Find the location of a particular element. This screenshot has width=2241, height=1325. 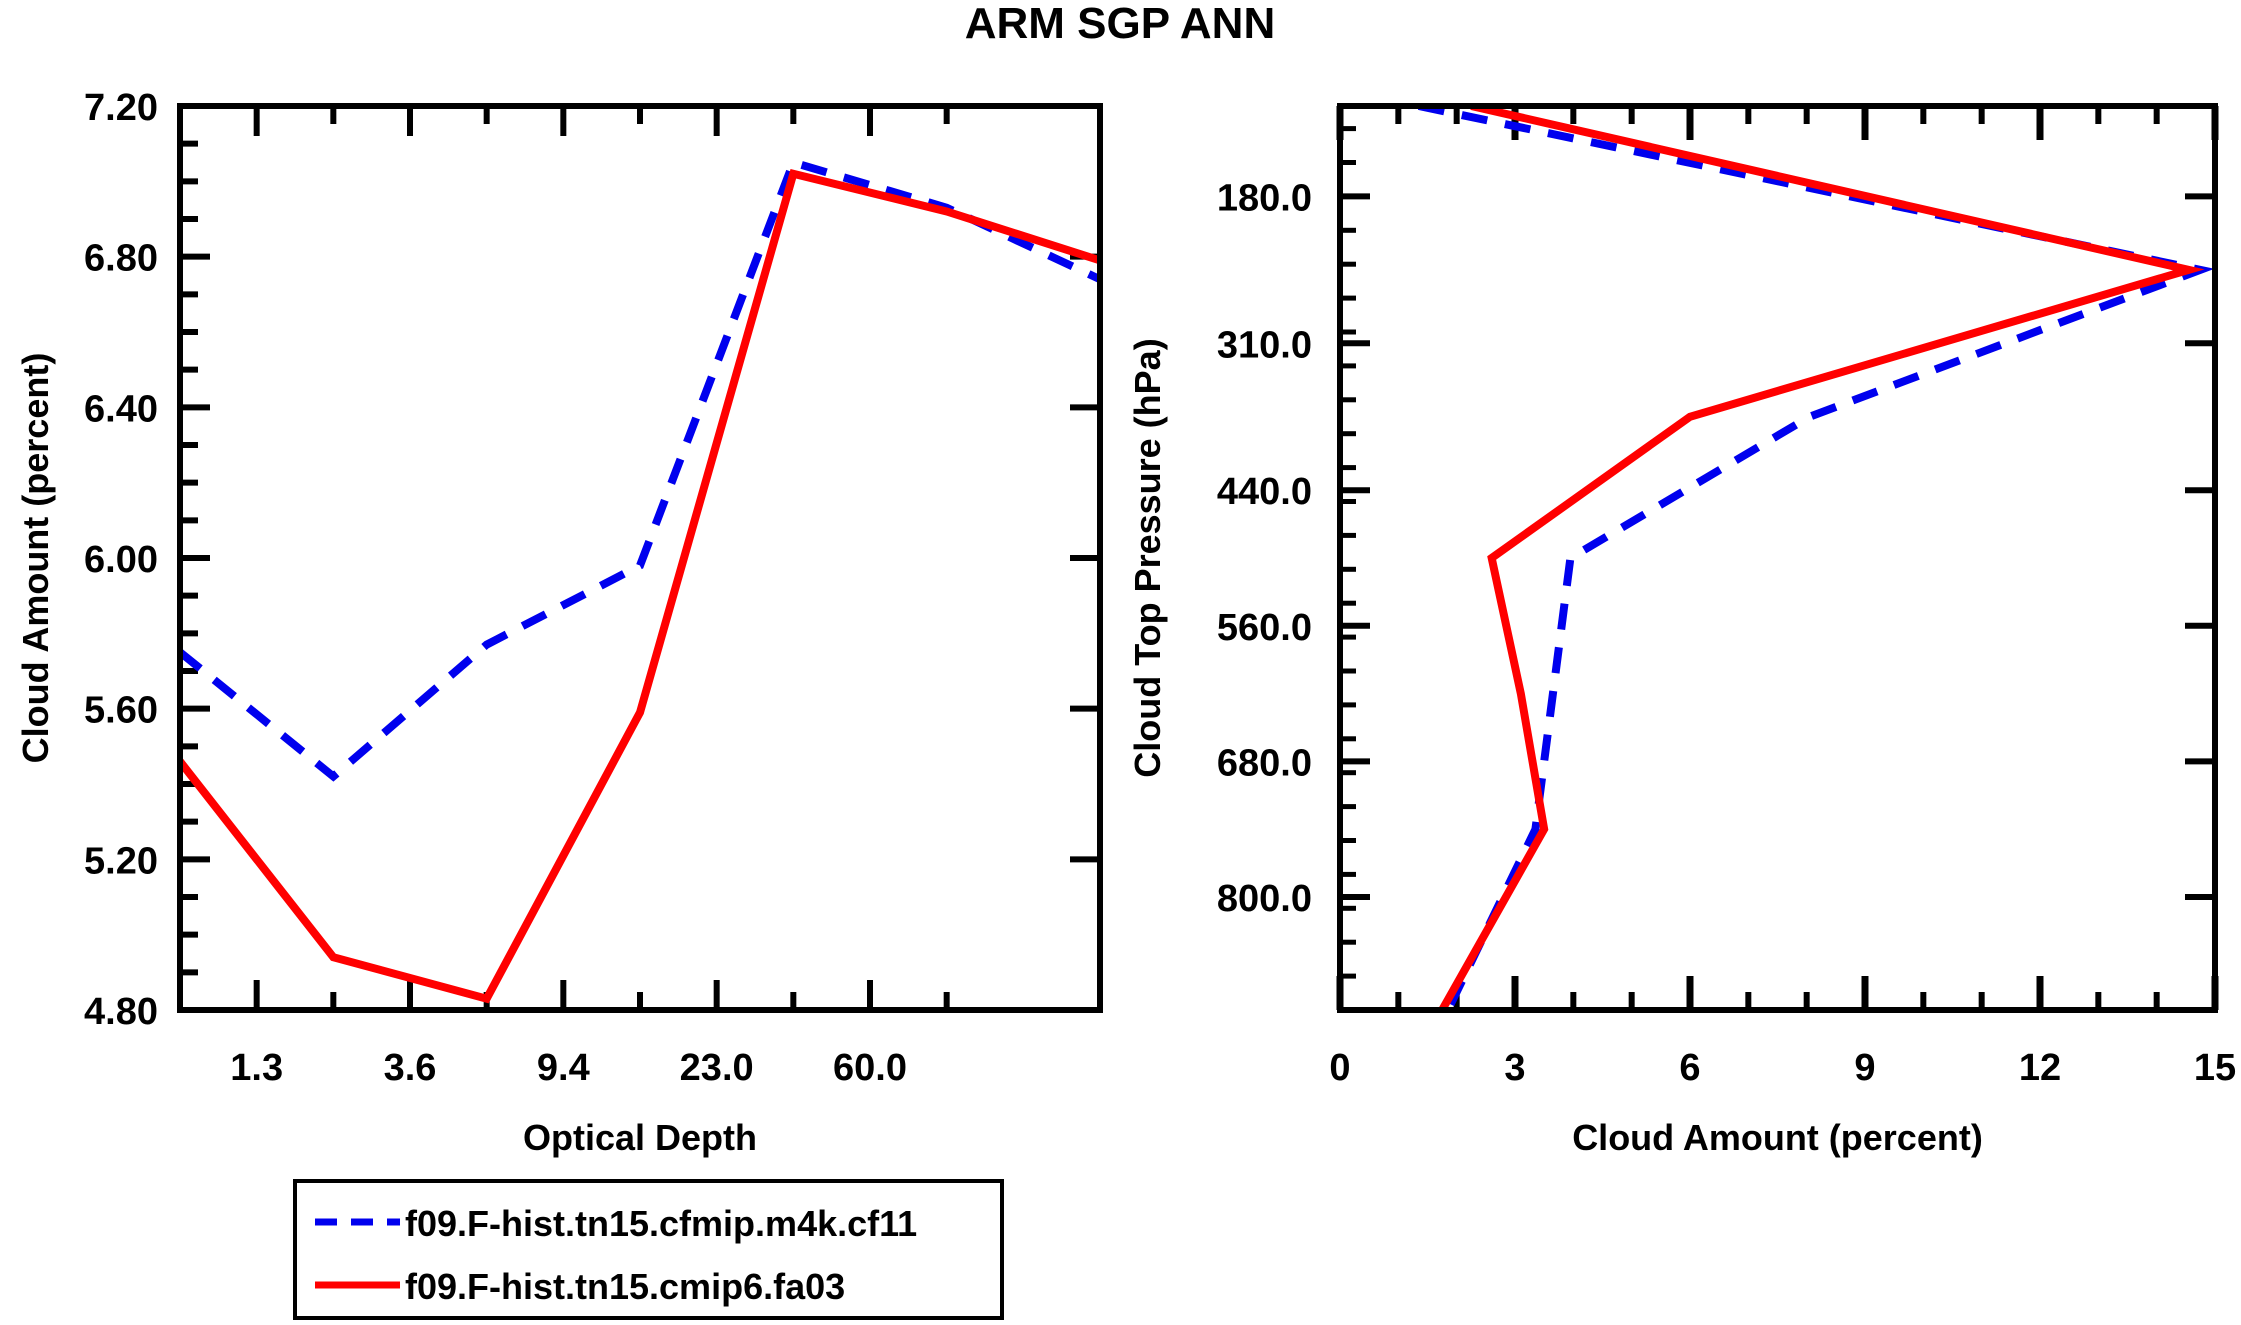

left-x-tick-labels: 1.3 3.6 9.4 23.0 60.0 is located at coordinates (568, 1068).